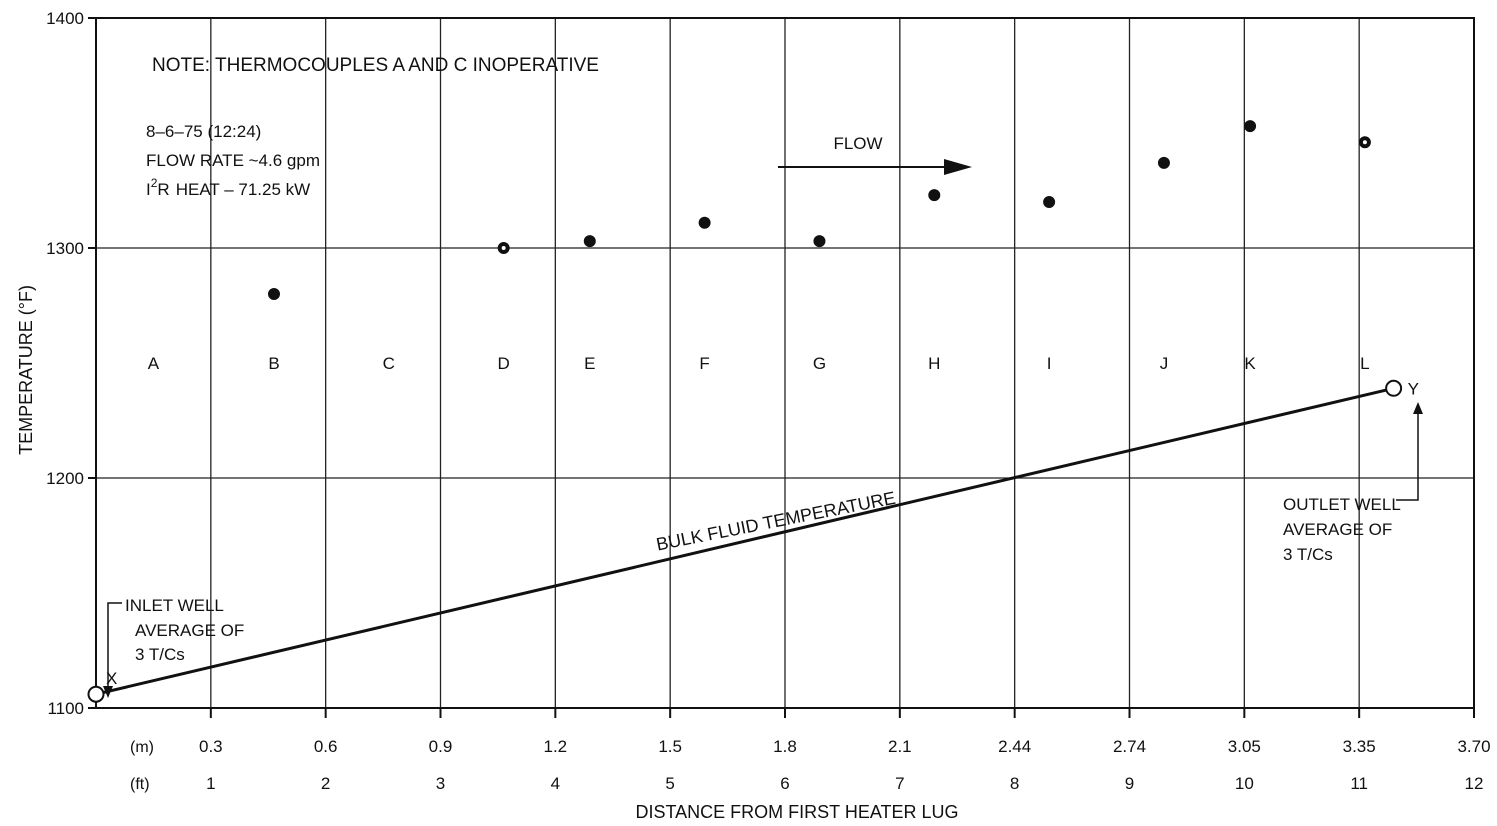 This screenshot has width=1497, height=826. I want to click on outlet-marker-label: Y, so click(1413, 388).